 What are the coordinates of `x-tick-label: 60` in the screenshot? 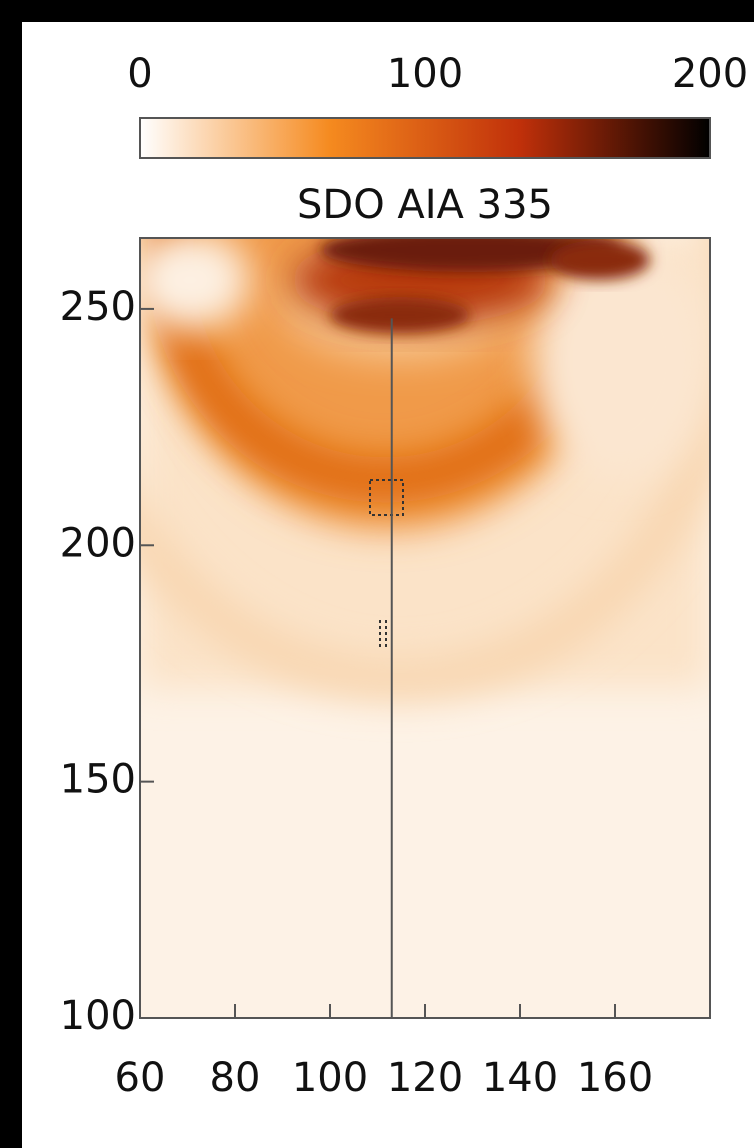 It's located at (140, 1078).